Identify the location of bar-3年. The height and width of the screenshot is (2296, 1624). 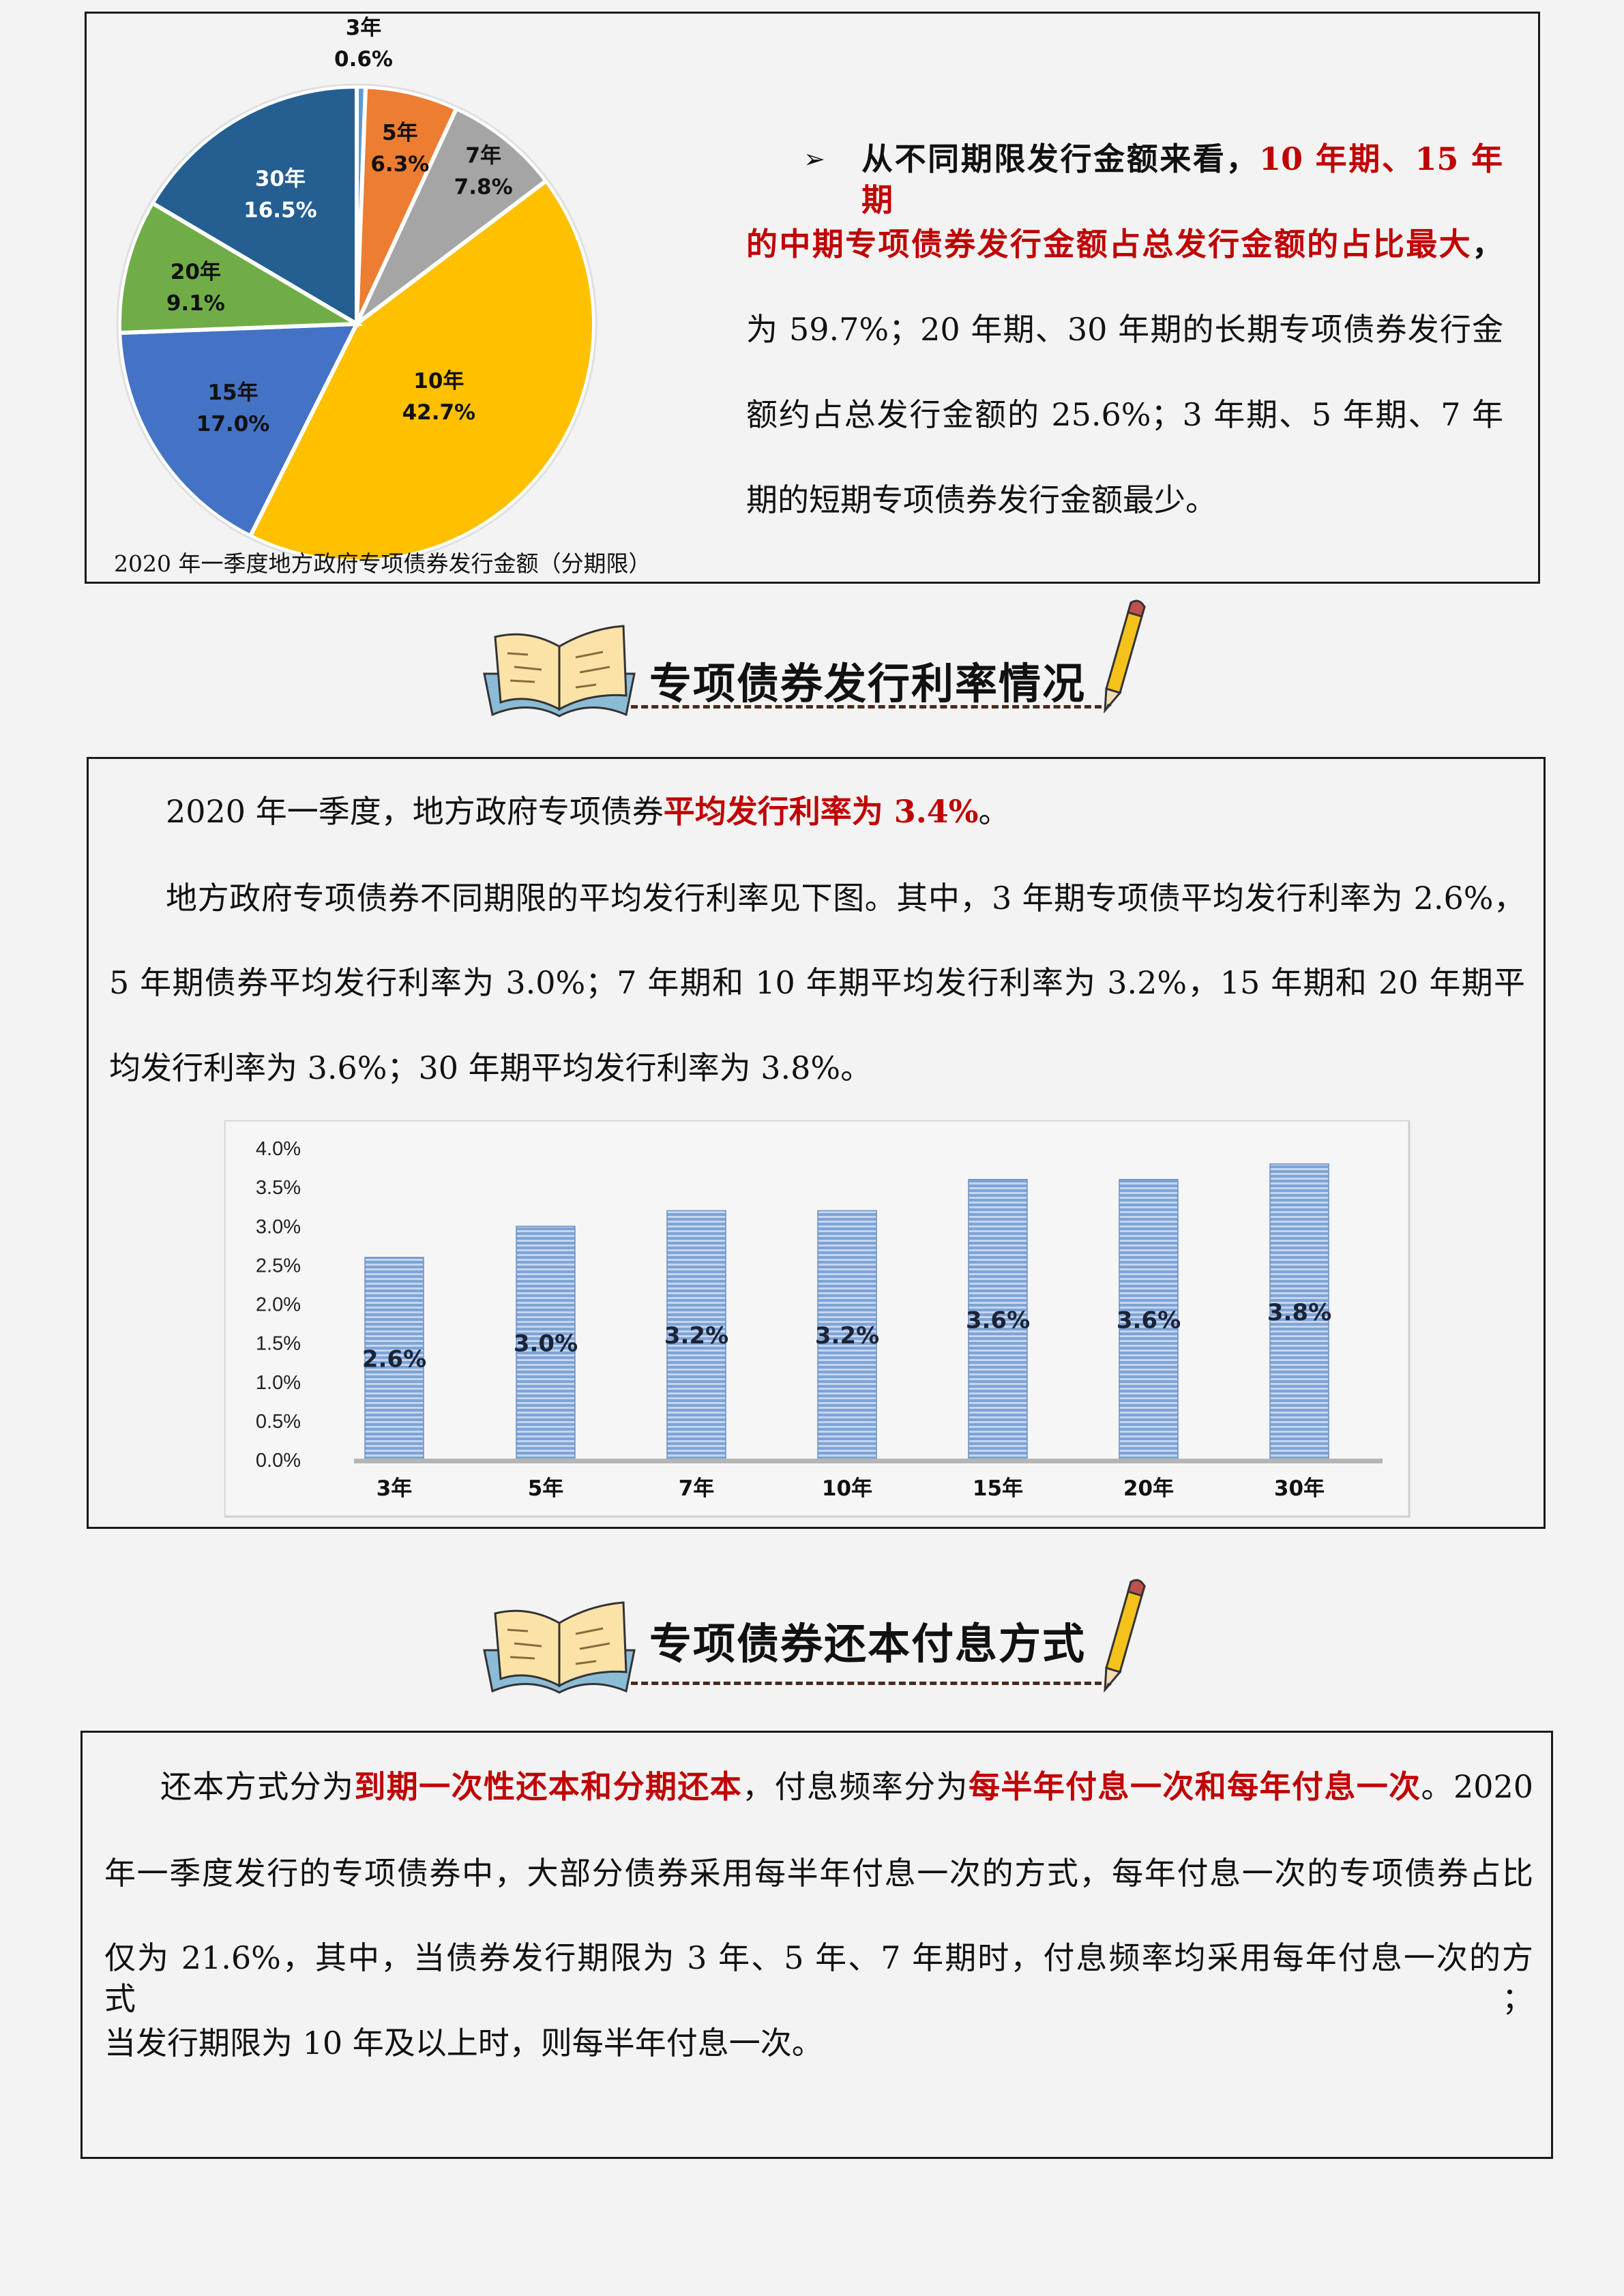
(394, 1359).